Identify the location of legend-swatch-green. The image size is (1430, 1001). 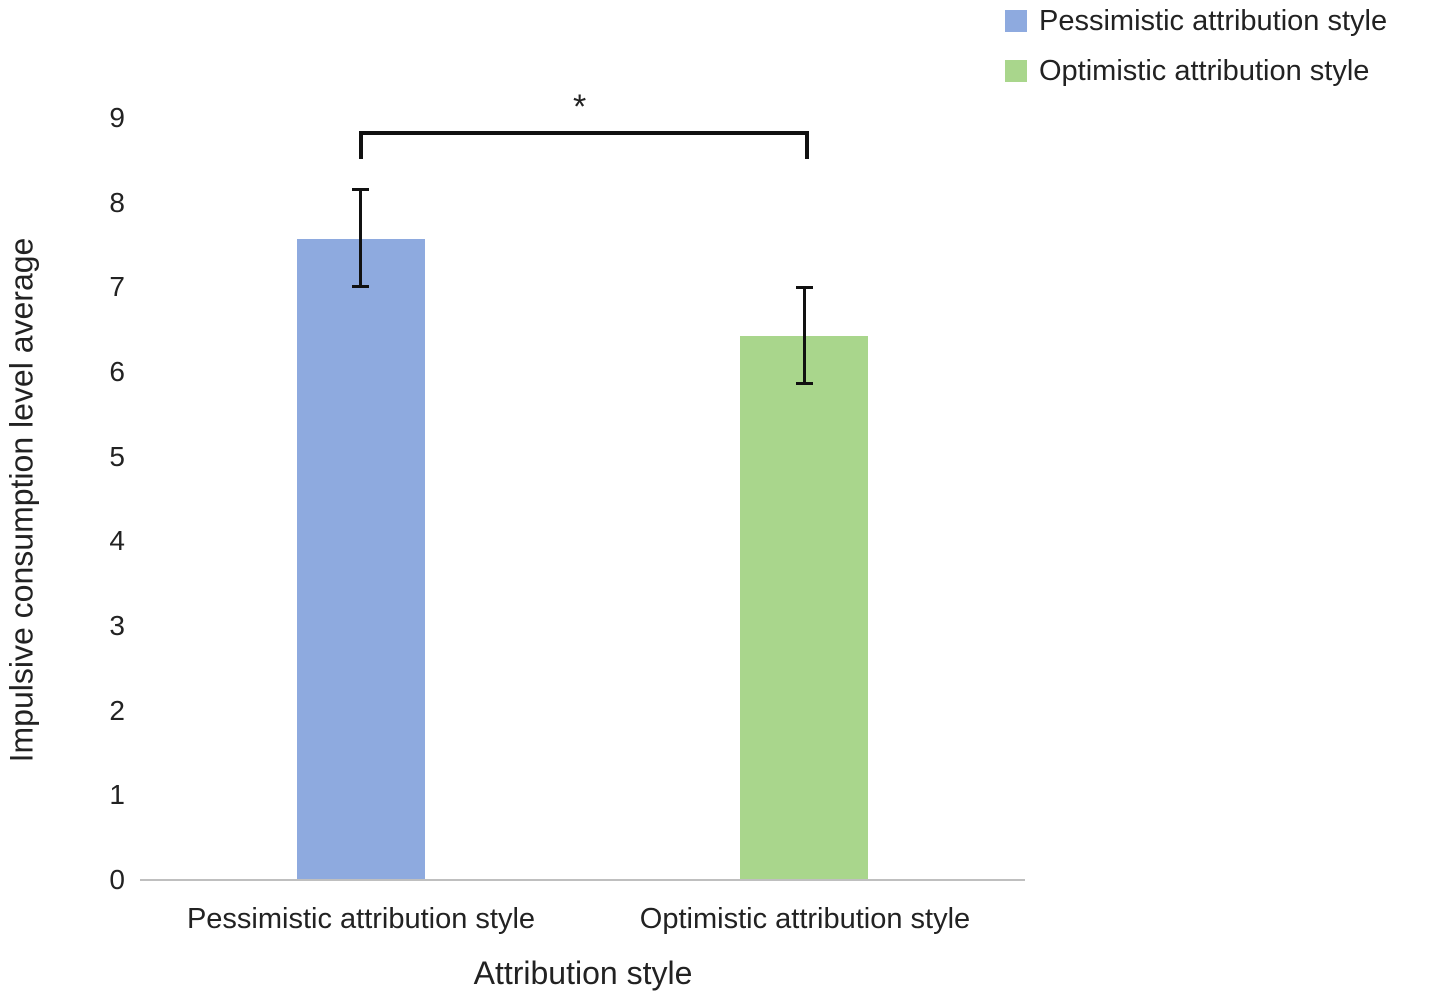
(1016, 71).